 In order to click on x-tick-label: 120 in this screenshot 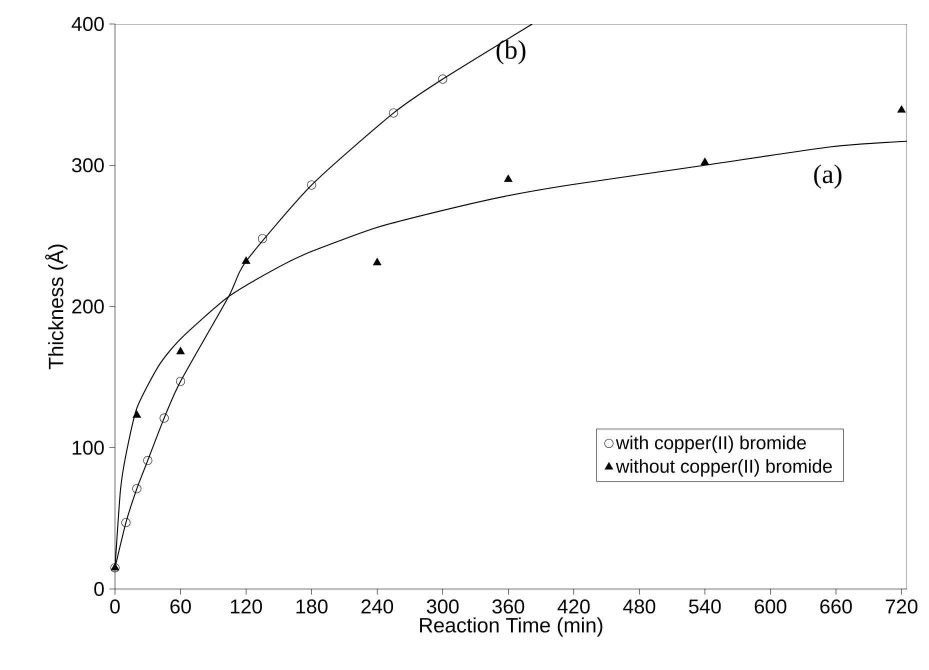, I will do `click(246, 606)`.